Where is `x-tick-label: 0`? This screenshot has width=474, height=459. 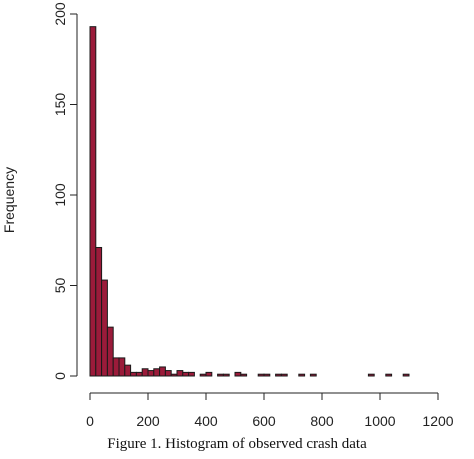
x-tick-label: 0 is located at coordinates (90, 421).